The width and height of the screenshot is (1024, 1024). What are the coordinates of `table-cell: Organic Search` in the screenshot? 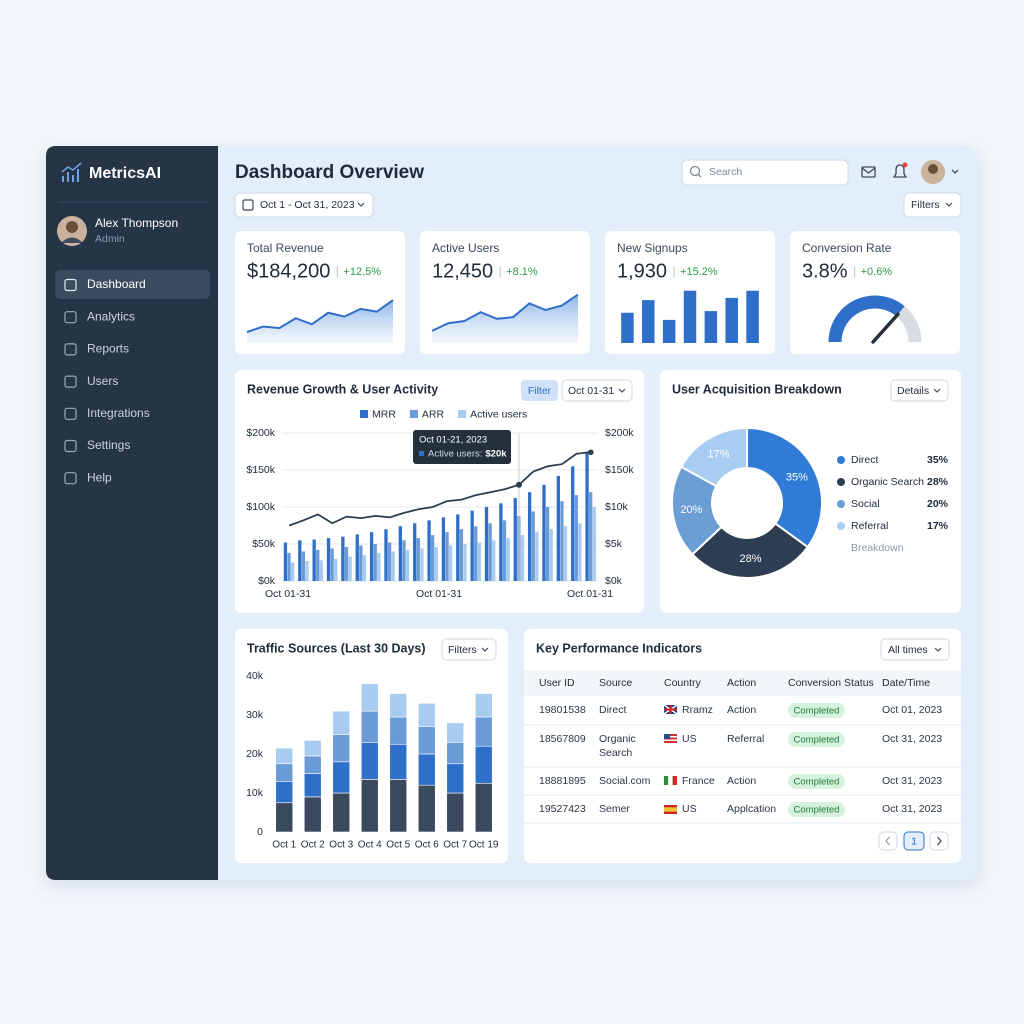 It's located at (617, 746).